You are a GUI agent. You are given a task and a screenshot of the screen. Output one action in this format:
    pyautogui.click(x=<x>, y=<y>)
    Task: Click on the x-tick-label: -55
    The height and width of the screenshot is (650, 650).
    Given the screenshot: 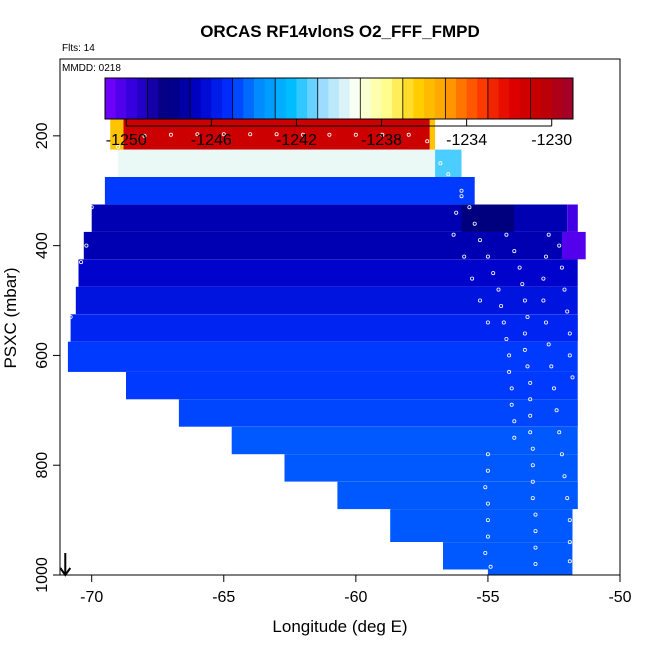 What is the action you would take?
    pyautogui.click(x=487, y=597)
    